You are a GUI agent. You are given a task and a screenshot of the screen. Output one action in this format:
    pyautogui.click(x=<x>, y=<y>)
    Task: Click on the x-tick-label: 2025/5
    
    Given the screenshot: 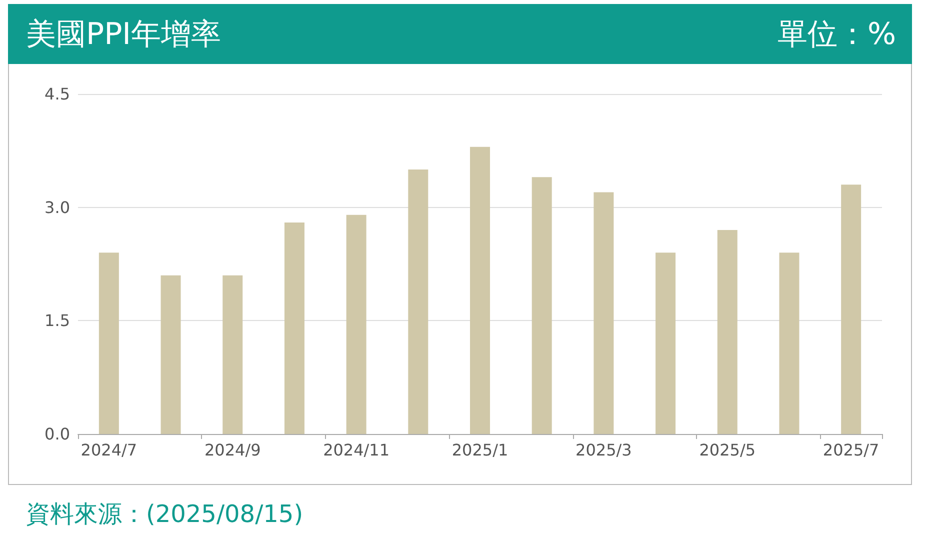 What is the action you would take?
    pyautogui.click(x=727, y=450)
    